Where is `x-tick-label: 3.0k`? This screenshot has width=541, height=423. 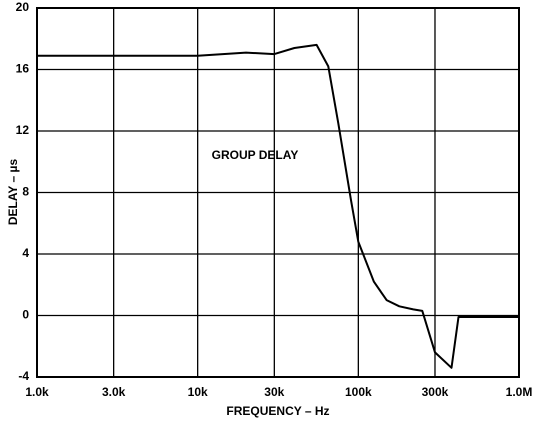 x-tick-label: 3.0k is located at coordinates (114, 392).